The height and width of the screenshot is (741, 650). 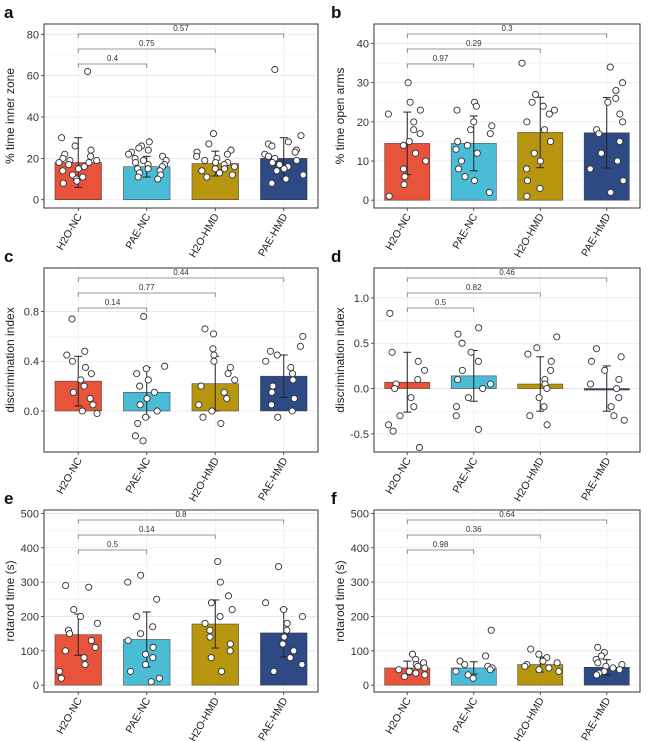 What do you see at coordinates (9, 12) in the screenshot?
I see `panel-letter: a` at bounding box center [9, 12].